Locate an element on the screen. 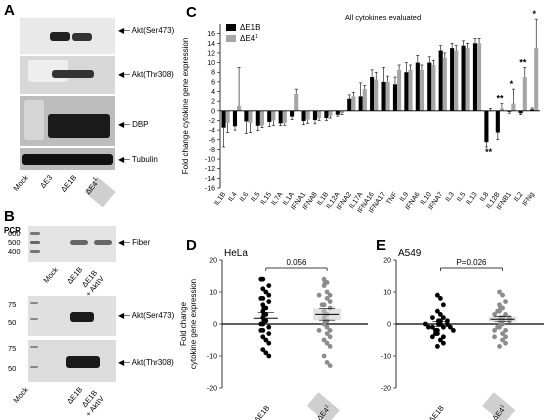 The image size is (550, 420). blot-tubulin-a is located at coordinates (67, 159).